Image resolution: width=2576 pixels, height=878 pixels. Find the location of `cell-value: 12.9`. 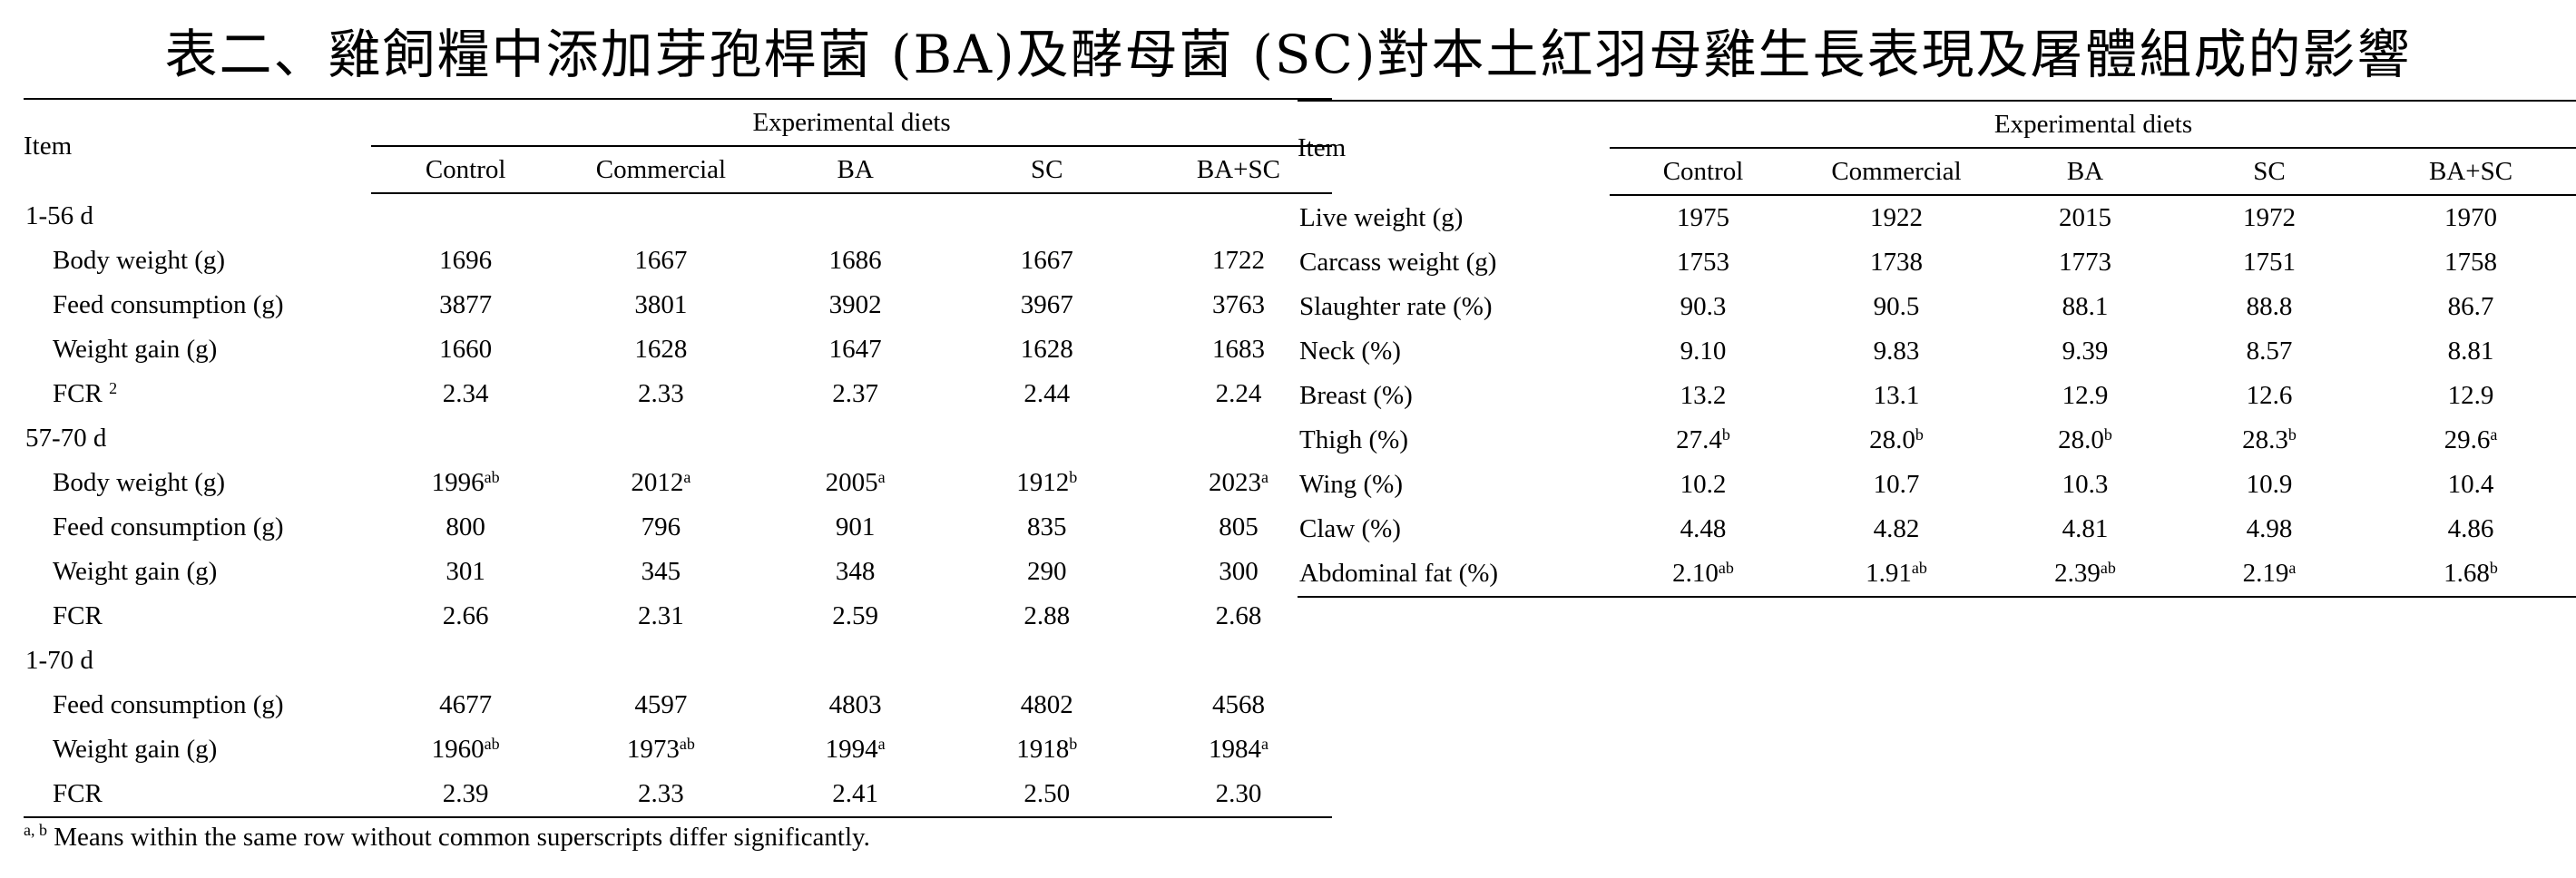

cell-value: 12.9 is located at coordinates (2085, 395).